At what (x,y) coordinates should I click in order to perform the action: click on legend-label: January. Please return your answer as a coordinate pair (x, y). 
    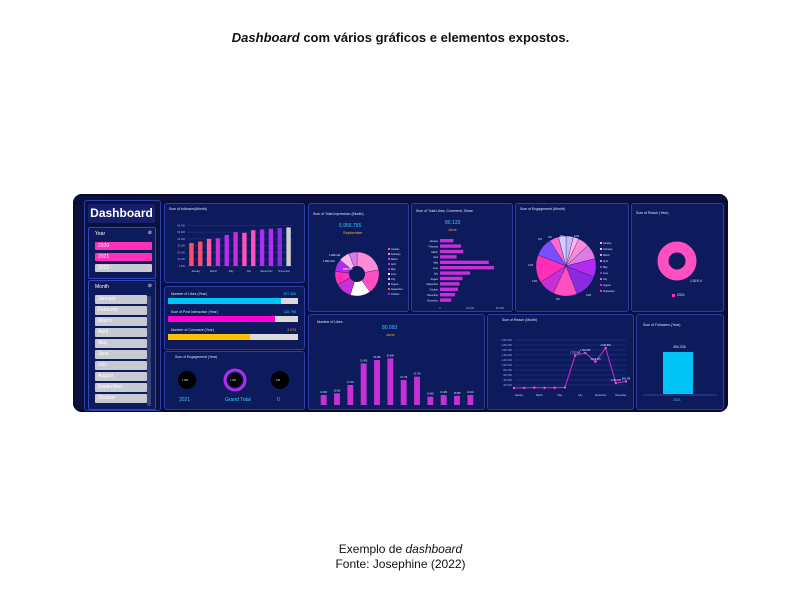
    Looking at the image, I should click on (395, 249).